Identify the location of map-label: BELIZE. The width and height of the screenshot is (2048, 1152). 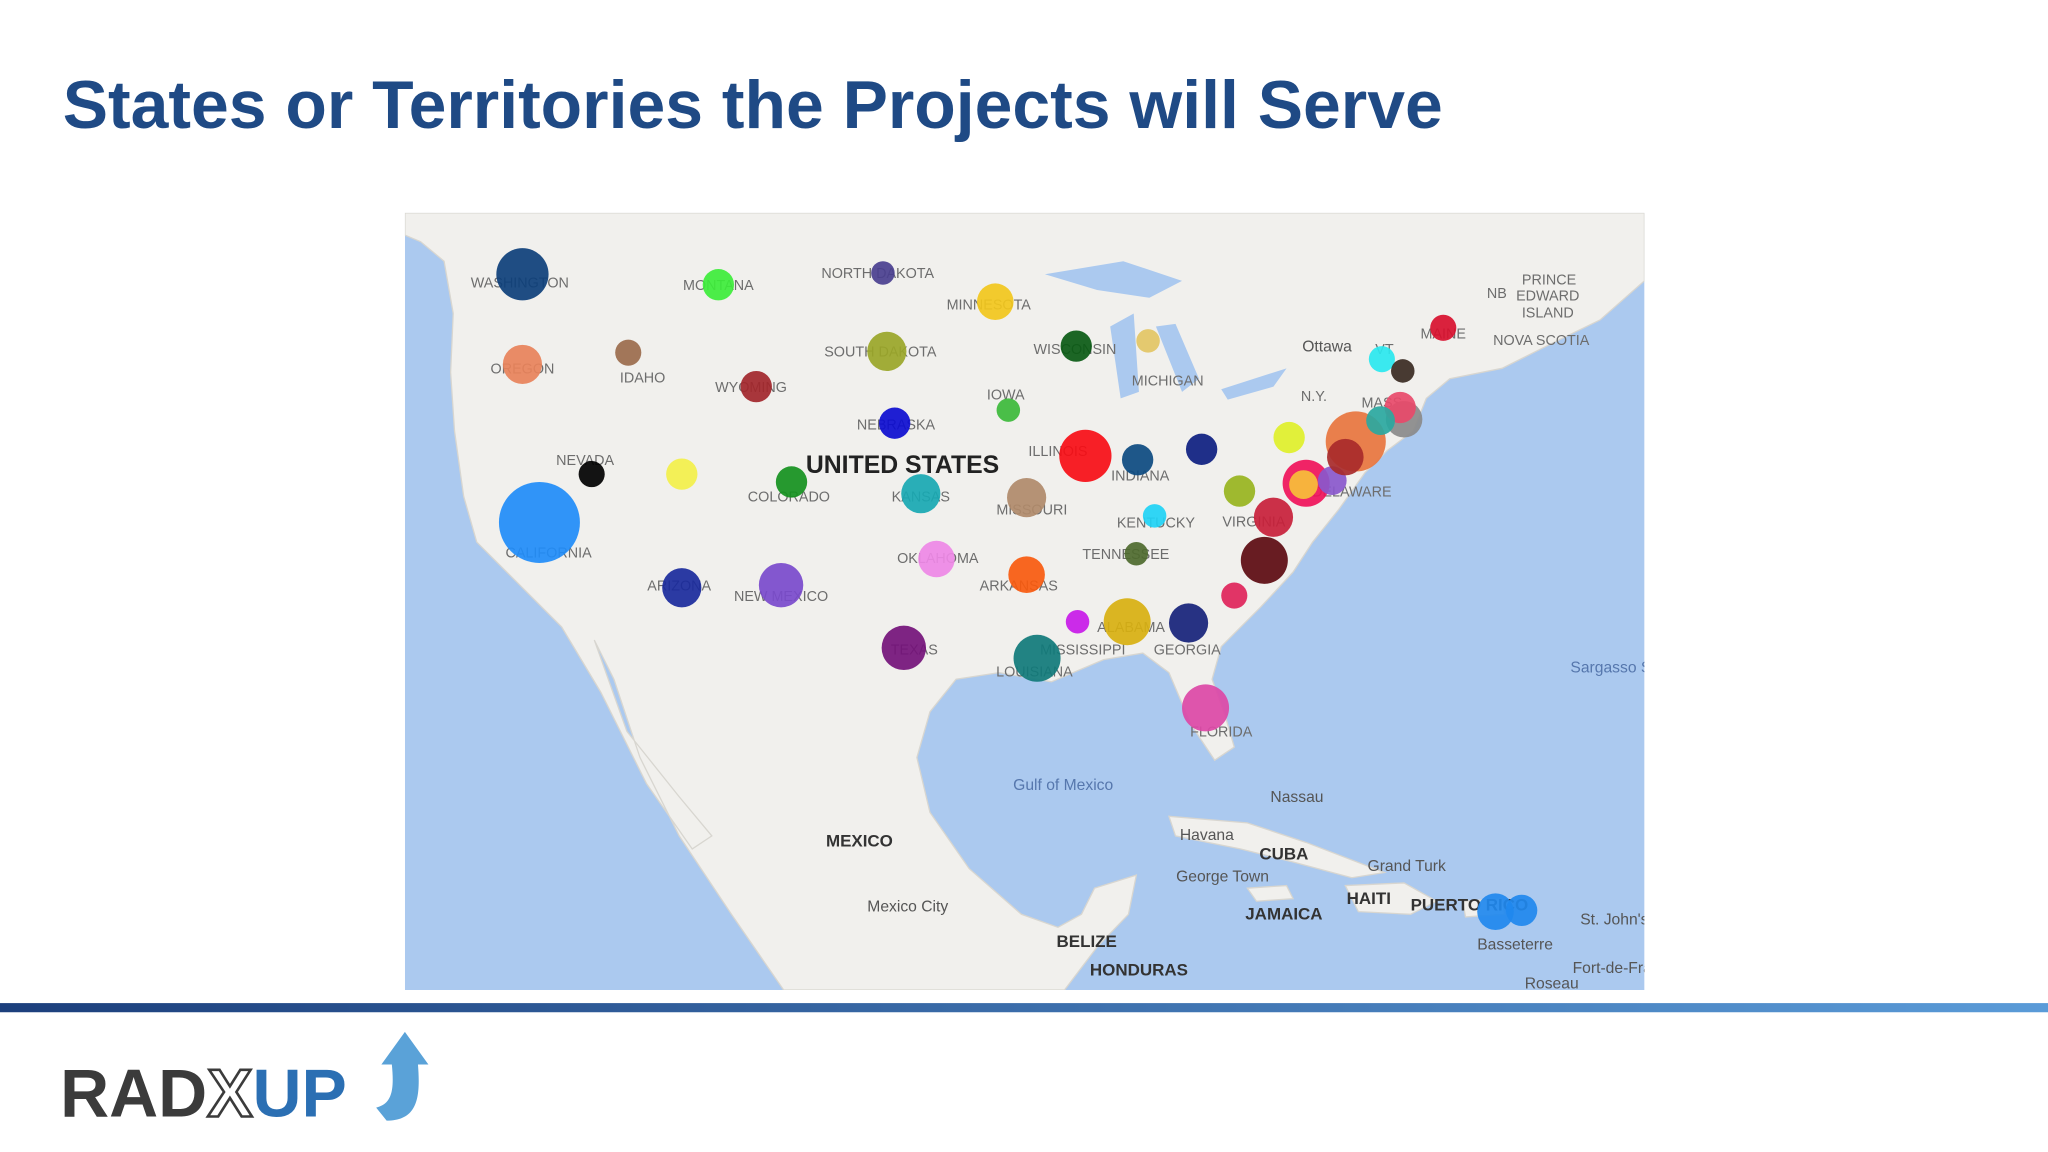
(1087, 941).